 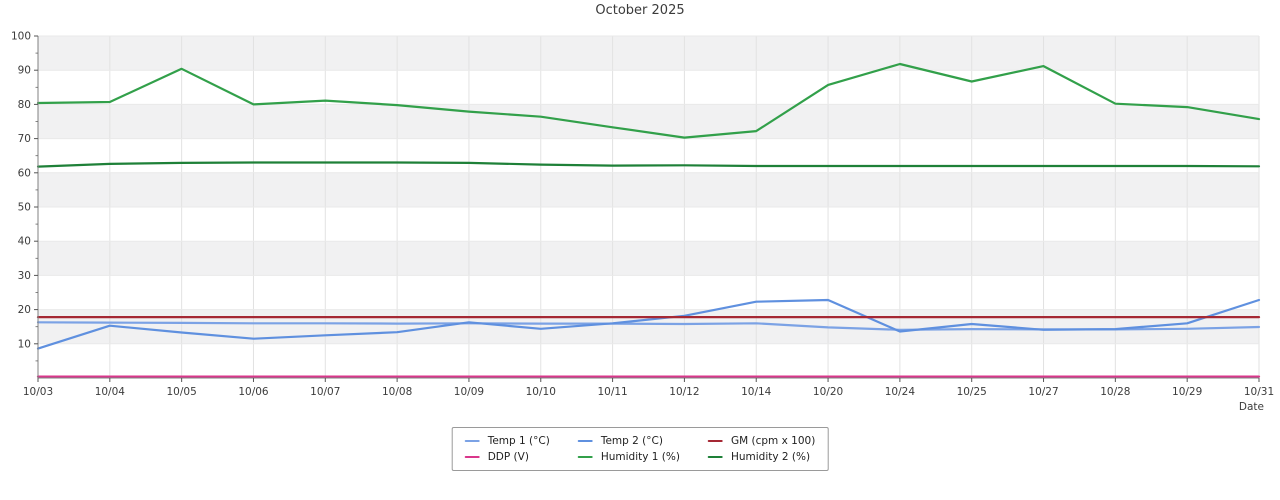 What do you see at coordinates (640, 10) in the screenshot?
I see `chart-title: October 2025` at bounding box center [640, 10].